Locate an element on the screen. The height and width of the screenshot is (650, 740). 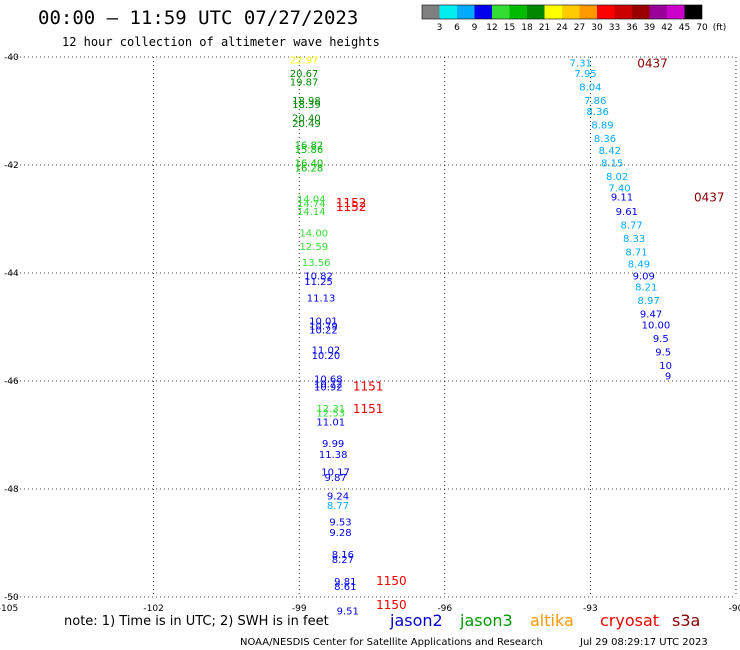
satellite-legend-altika: altika is located at coordinates (552, 620).